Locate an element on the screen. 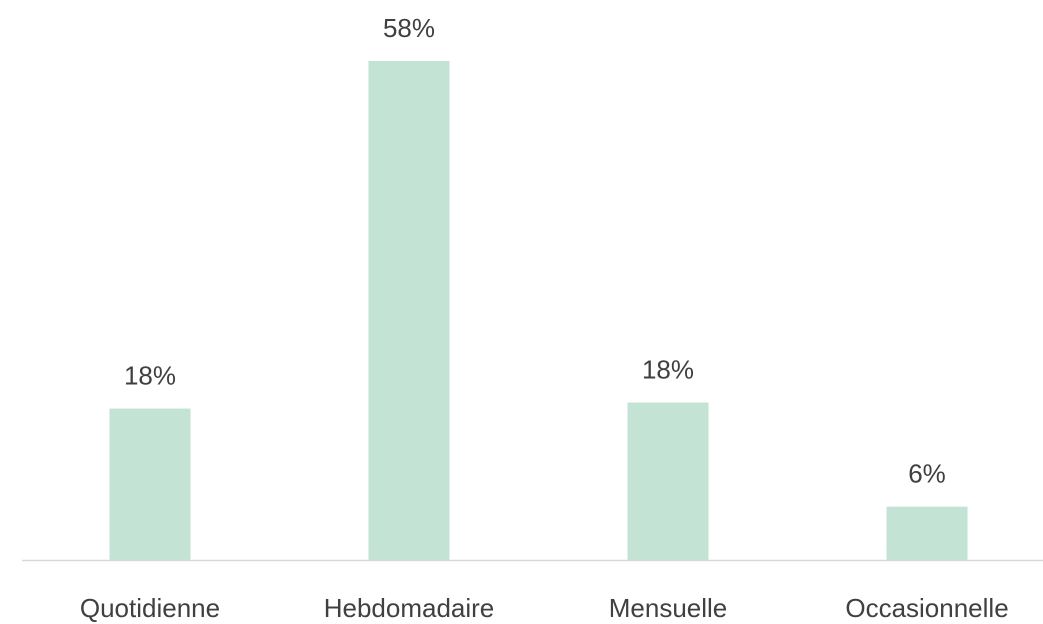  x-tick-label: Quotidienne is located at coordinates (150, 608).